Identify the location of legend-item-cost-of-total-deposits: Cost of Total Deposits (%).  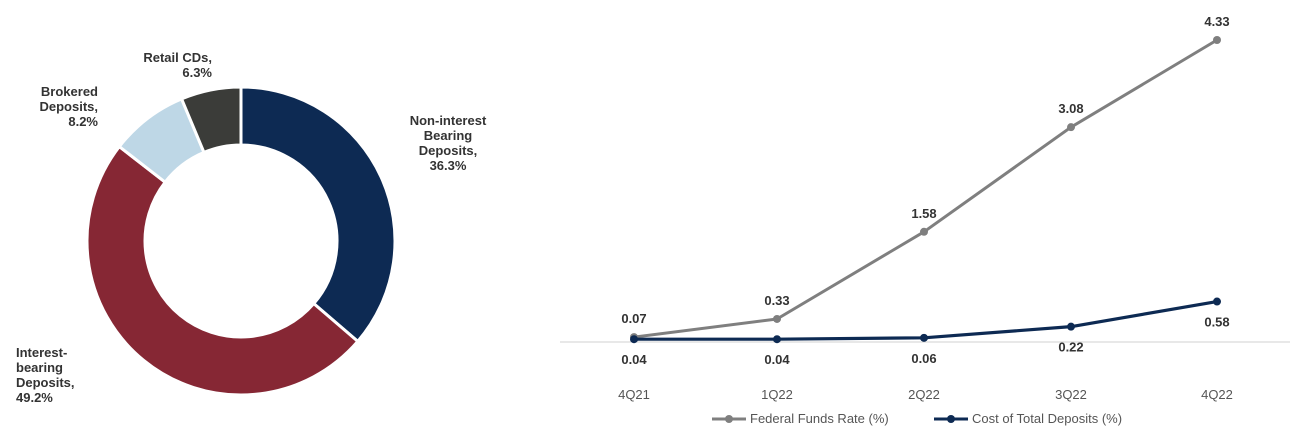
(1028, 418).